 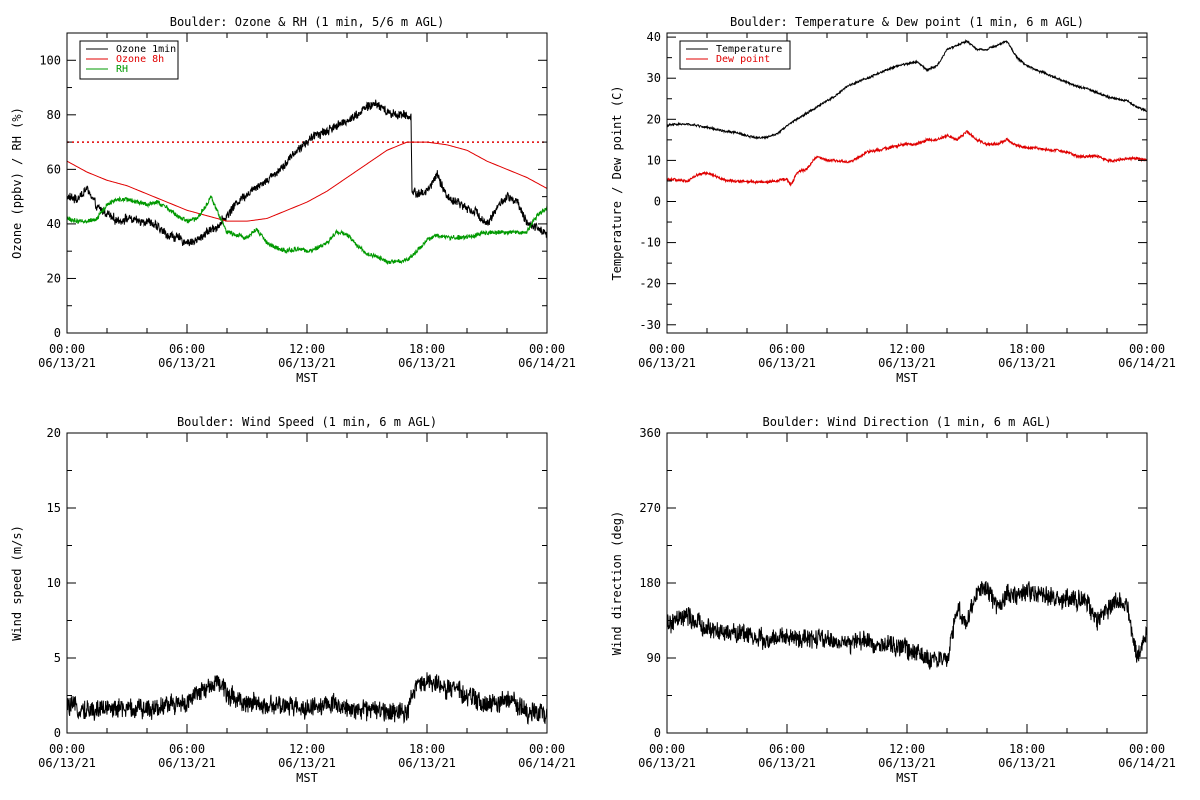 What do you see at coordinates (307, 181) in the screenshot?
I see `series-line-ozone-8h` at bounding box center [307, 181].